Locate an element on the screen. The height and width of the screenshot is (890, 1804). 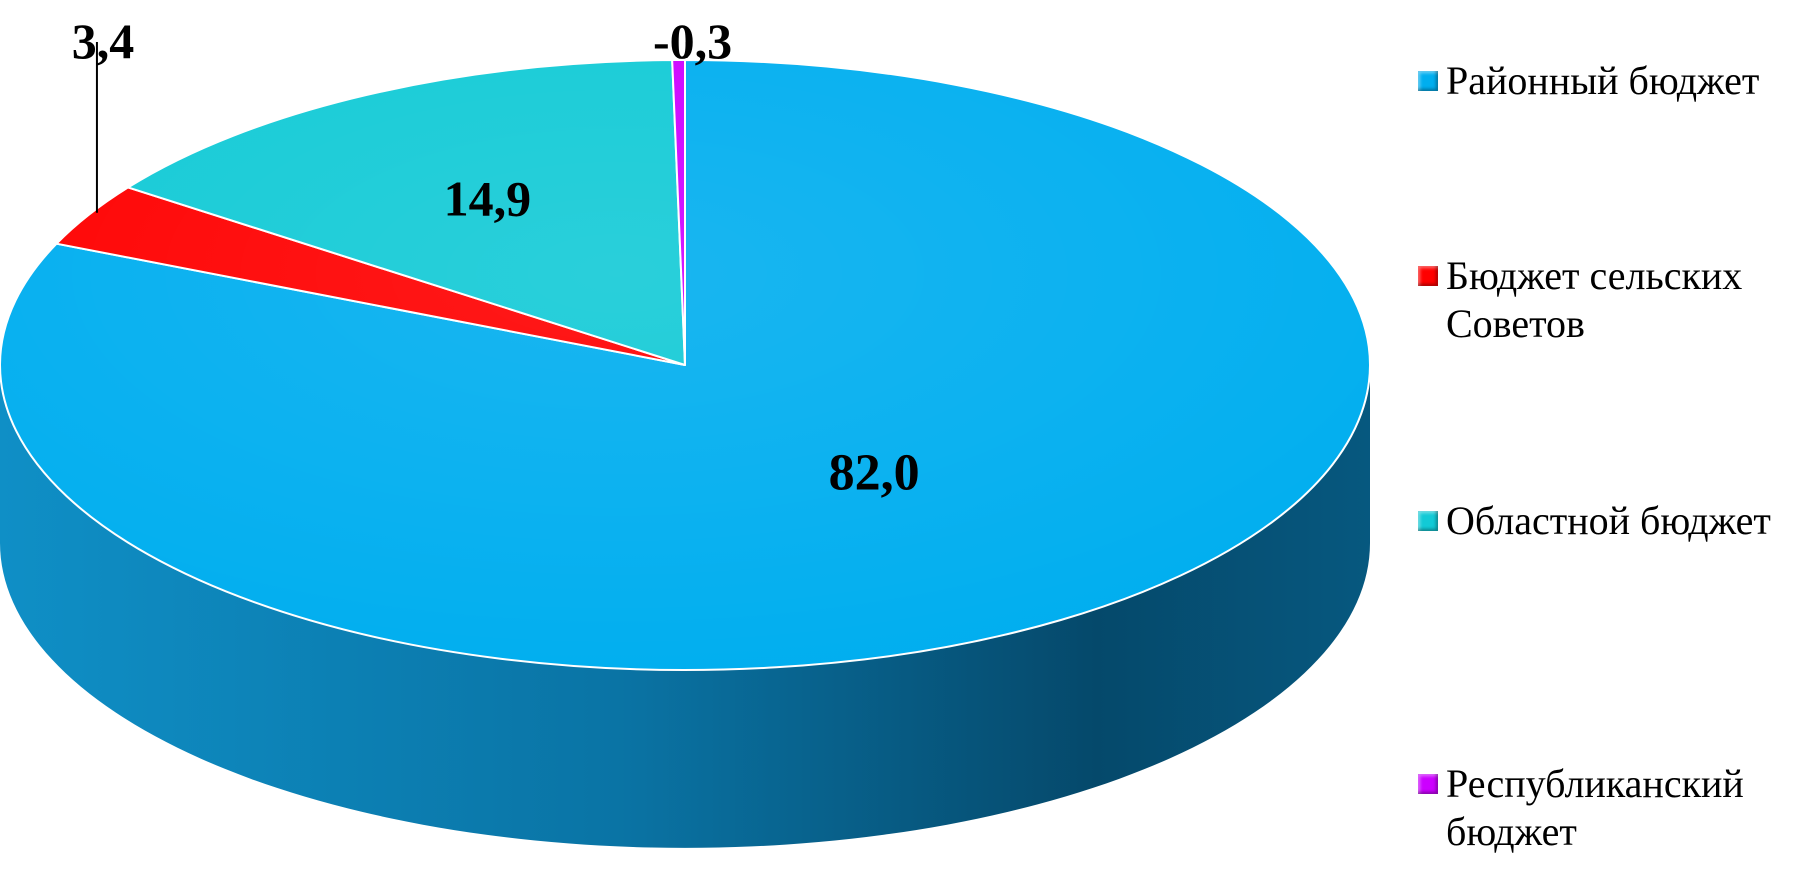
legend-swatch-republic is located at coordinates (1428, 784).